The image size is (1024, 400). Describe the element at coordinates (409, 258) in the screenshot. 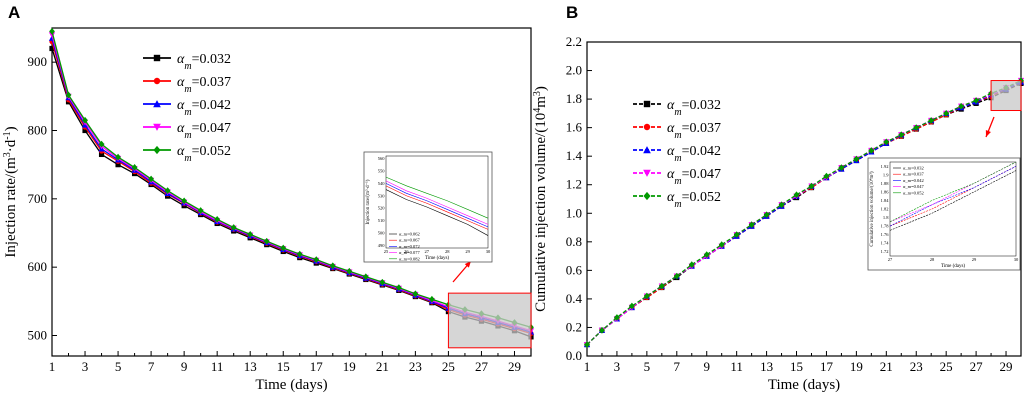

I see `inset-legend-label: α_m=0.082` at that location.